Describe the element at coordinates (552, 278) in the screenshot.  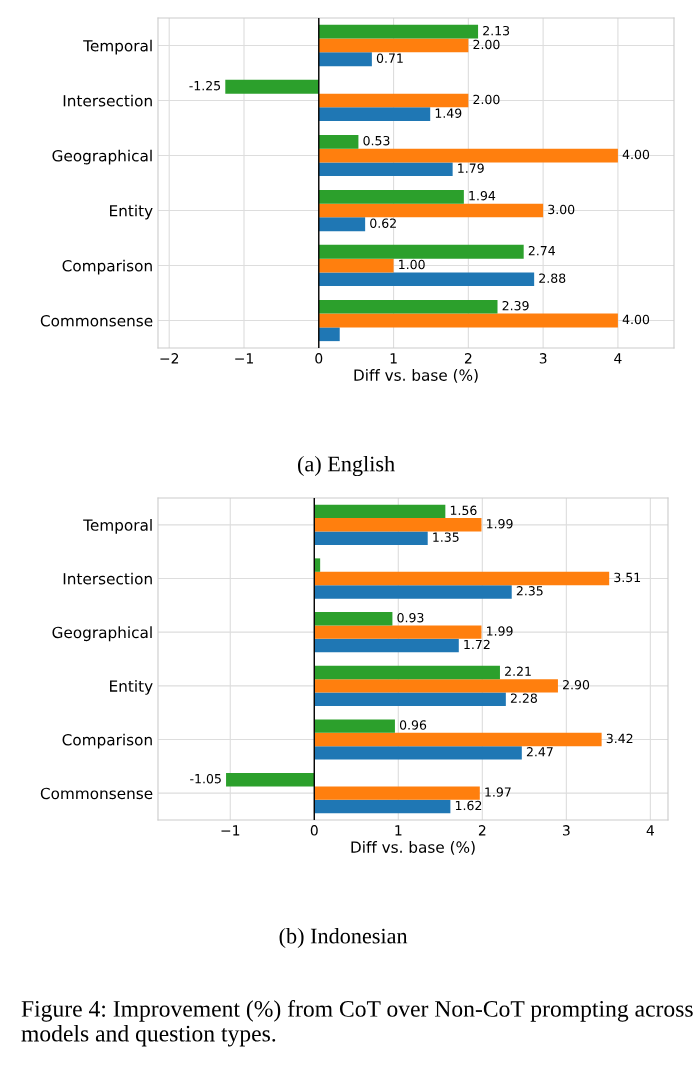
I see `data-label: 2.88` at that location.